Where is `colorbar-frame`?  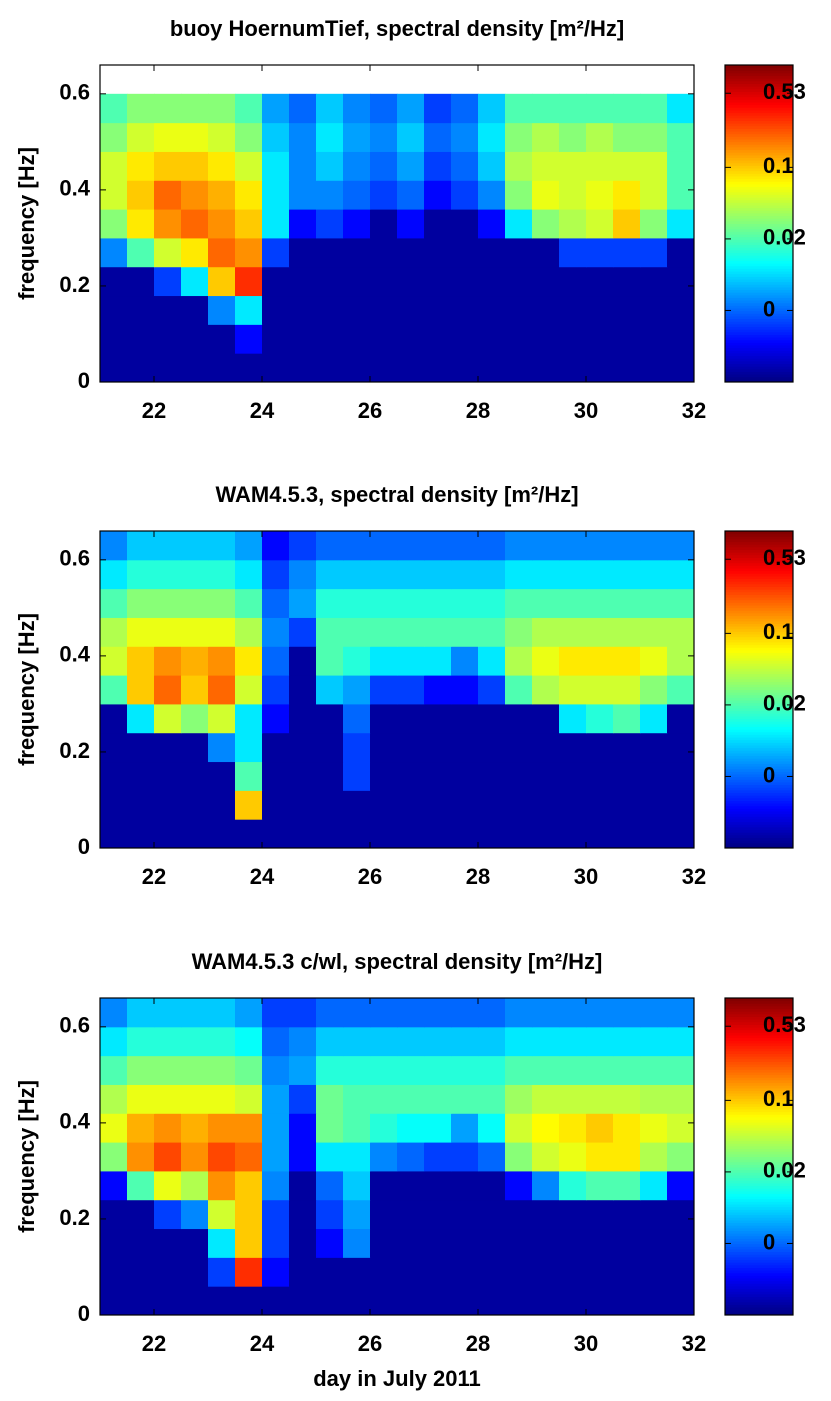
colorbar-frame is located at coordinates (759, 223).